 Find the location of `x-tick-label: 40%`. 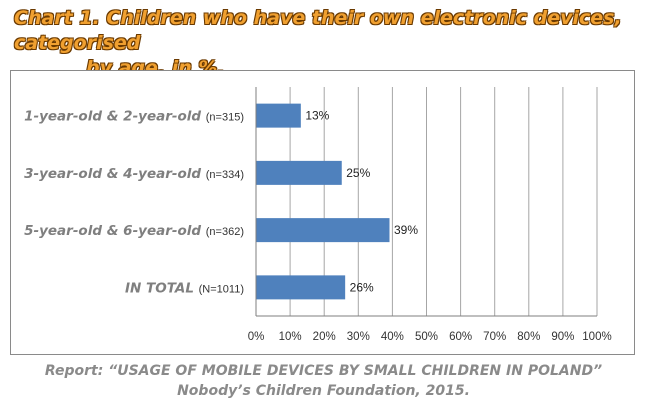

x-tick-label: 40% is located at coordinates (392, 337).